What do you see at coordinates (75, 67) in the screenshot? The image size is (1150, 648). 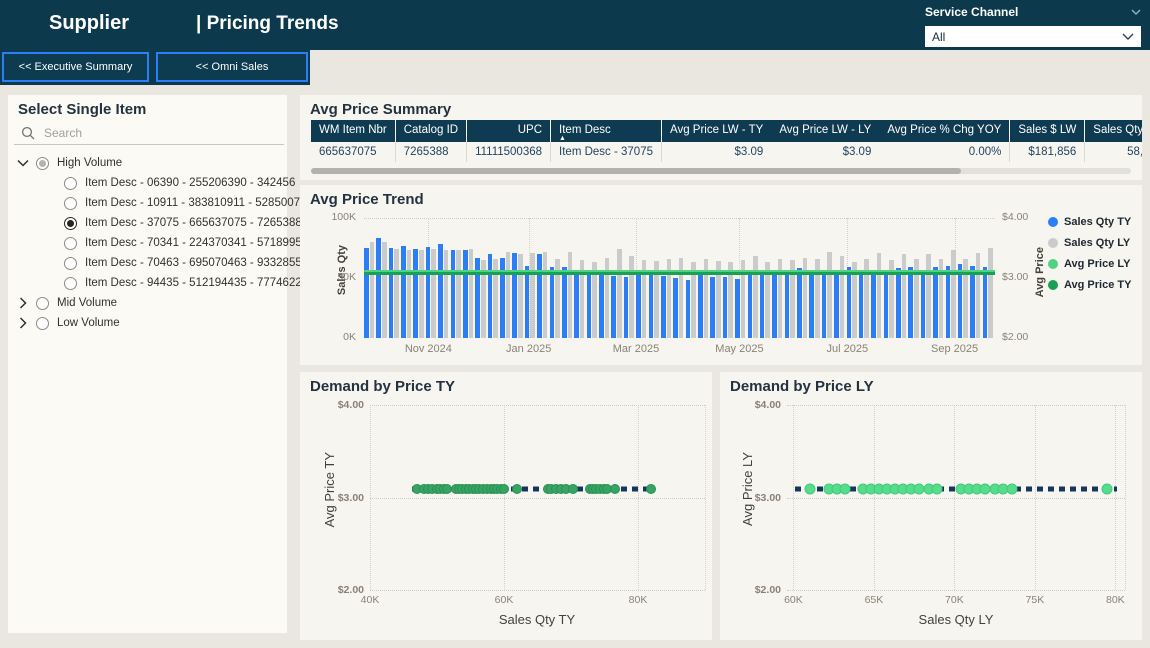 I see `executive-summary-button: << Executive Summary` at bounding box center [75, 67].